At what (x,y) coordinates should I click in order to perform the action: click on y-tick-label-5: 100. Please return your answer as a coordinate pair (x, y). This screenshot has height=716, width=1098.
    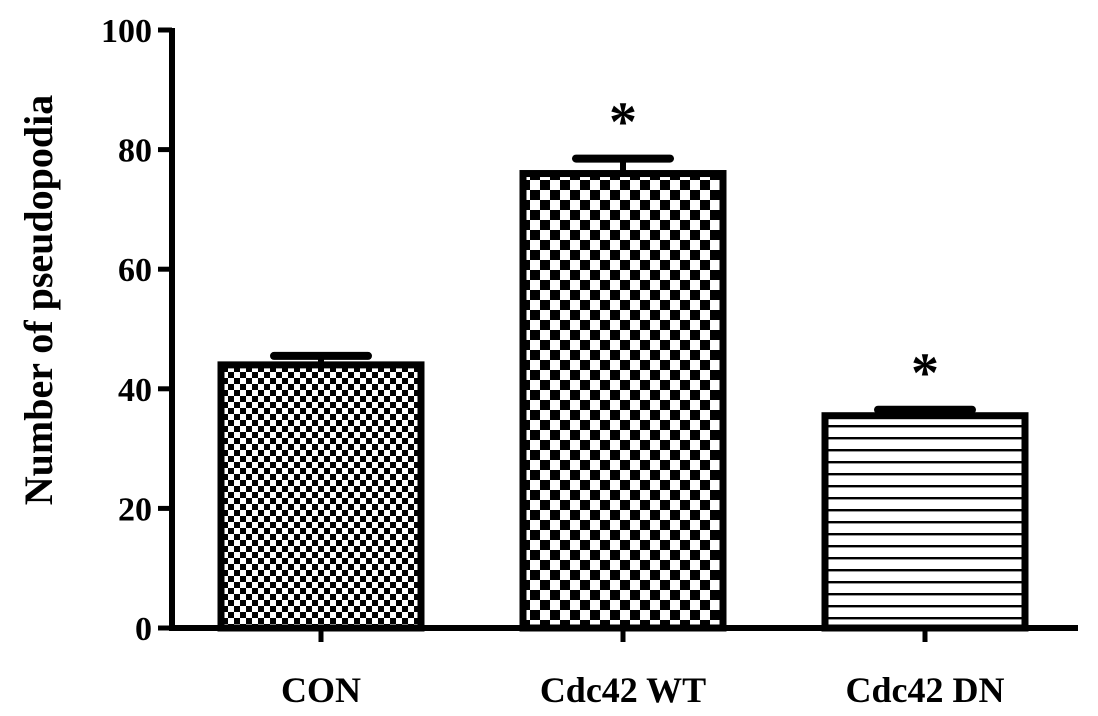
    Looking at the image, I should click on (126, 31).